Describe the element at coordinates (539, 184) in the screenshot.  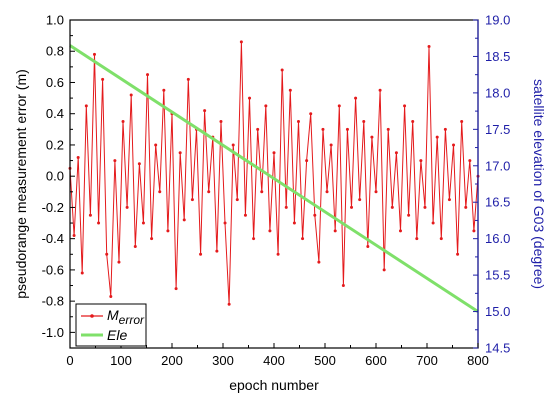
I see `right-y-axis-label: satellite elevation of G03 (degree)` at that location.